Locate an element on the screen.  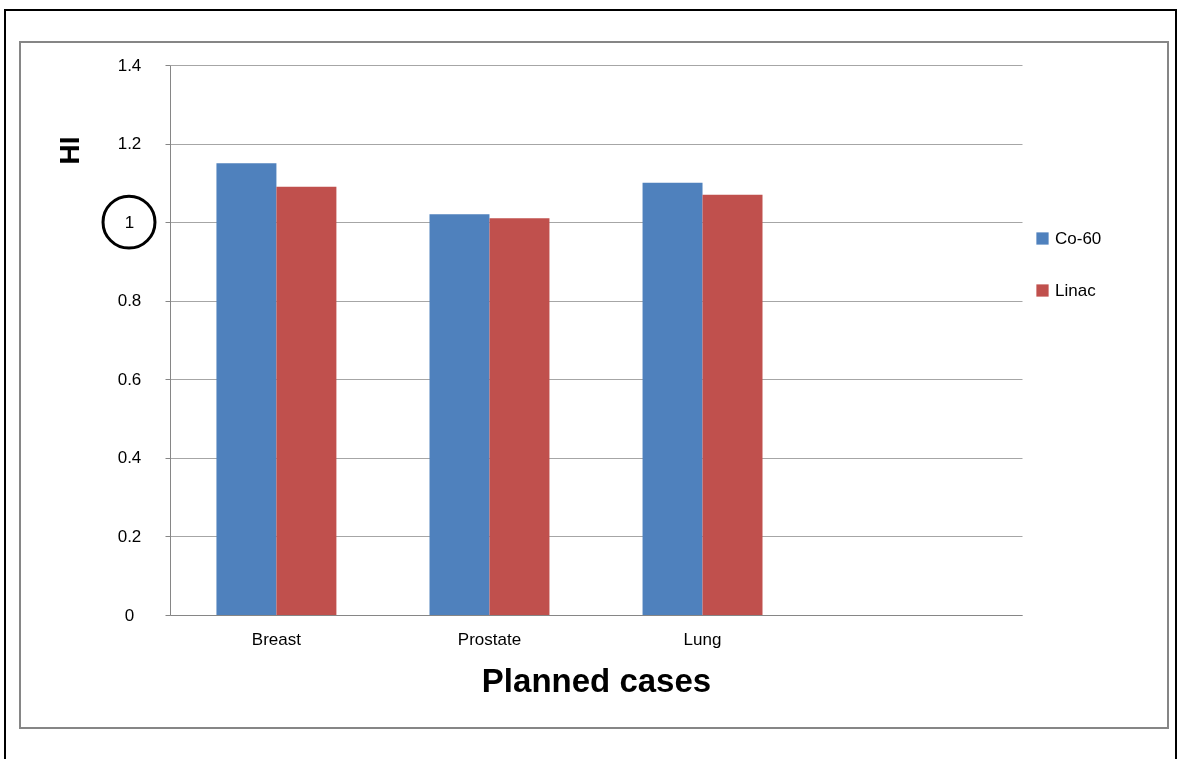
y-tick-label: 0.4 is located at coordinates (129, 458).